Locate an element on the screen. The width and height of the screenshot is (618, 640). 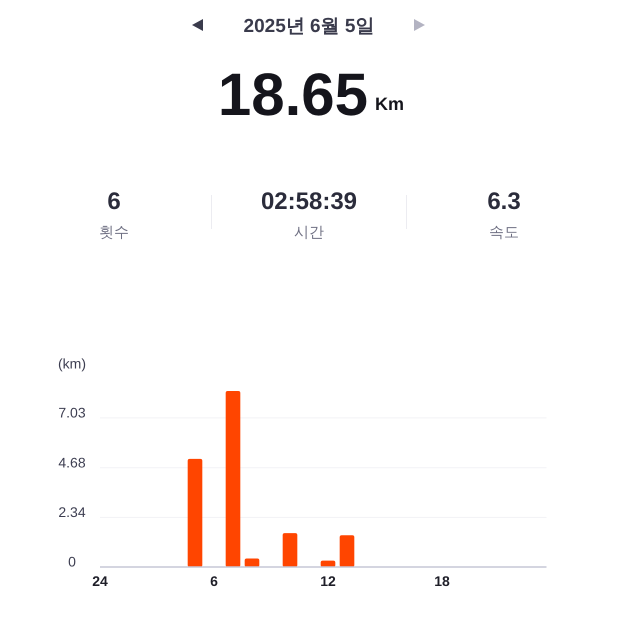
y-tick-label: 0 is located at coordinates (72, 562).